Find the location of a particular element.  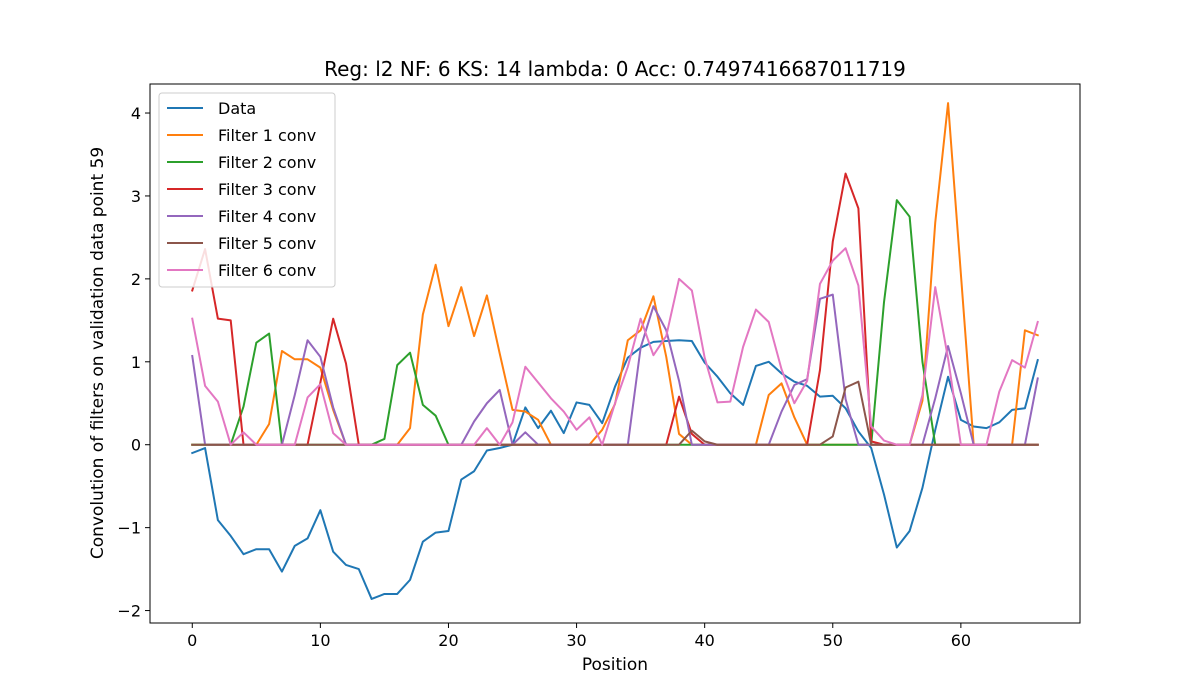

legend-label-4: Filter 3 conv is located at coordinates (267, 189).